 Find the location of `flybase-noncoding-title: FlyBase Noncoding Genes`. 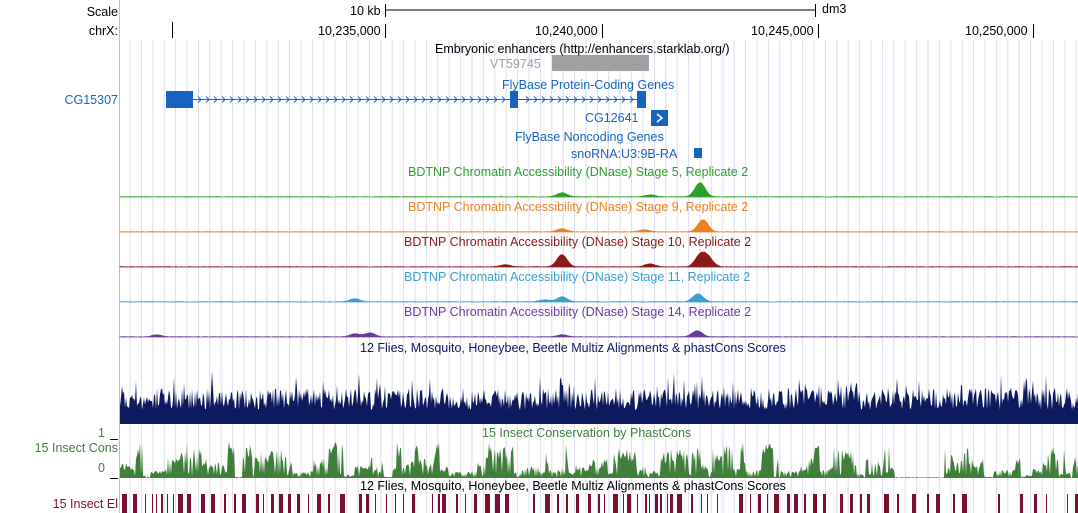

flybase-noncoding-title: FlyBase Noncoding Genes is located at coordinates (589, 137).